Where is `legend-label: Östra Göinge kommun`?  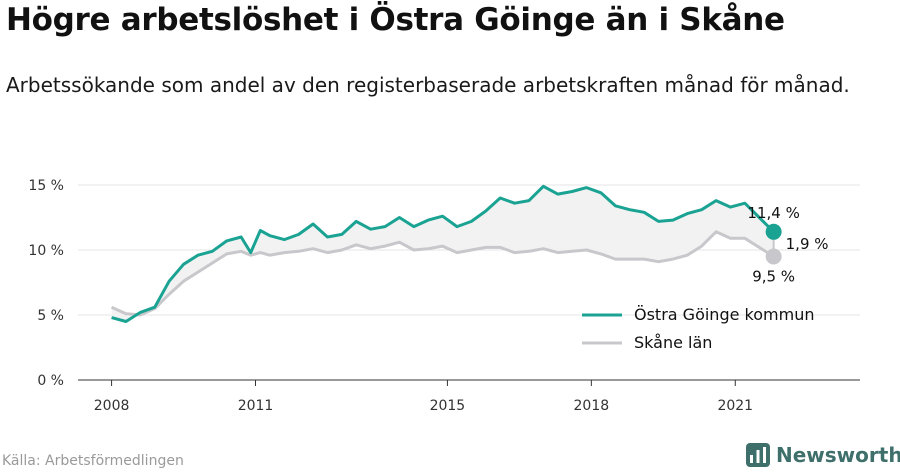 legend-label: Östra Göinge kommun is located at coordinates (724, 314).